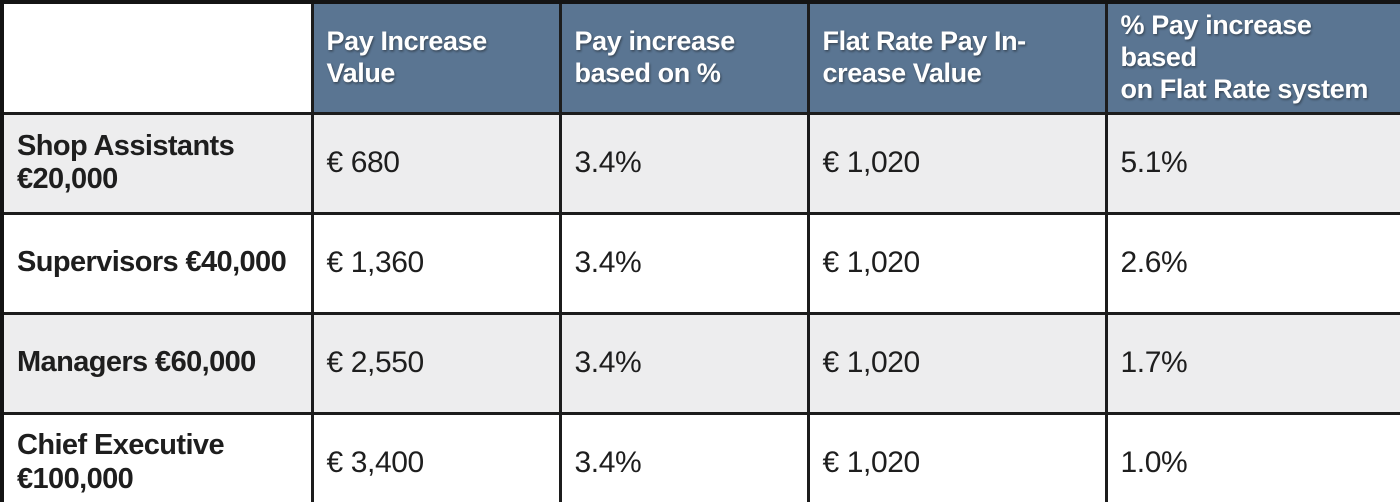 Image resolution: width=1400 pixels, height=502 pixels. What do you see at coordinates (157, 263) in the screenshot?
I see `row-header-cell: Supervisors €40,000` at bounding box center [157, 263].